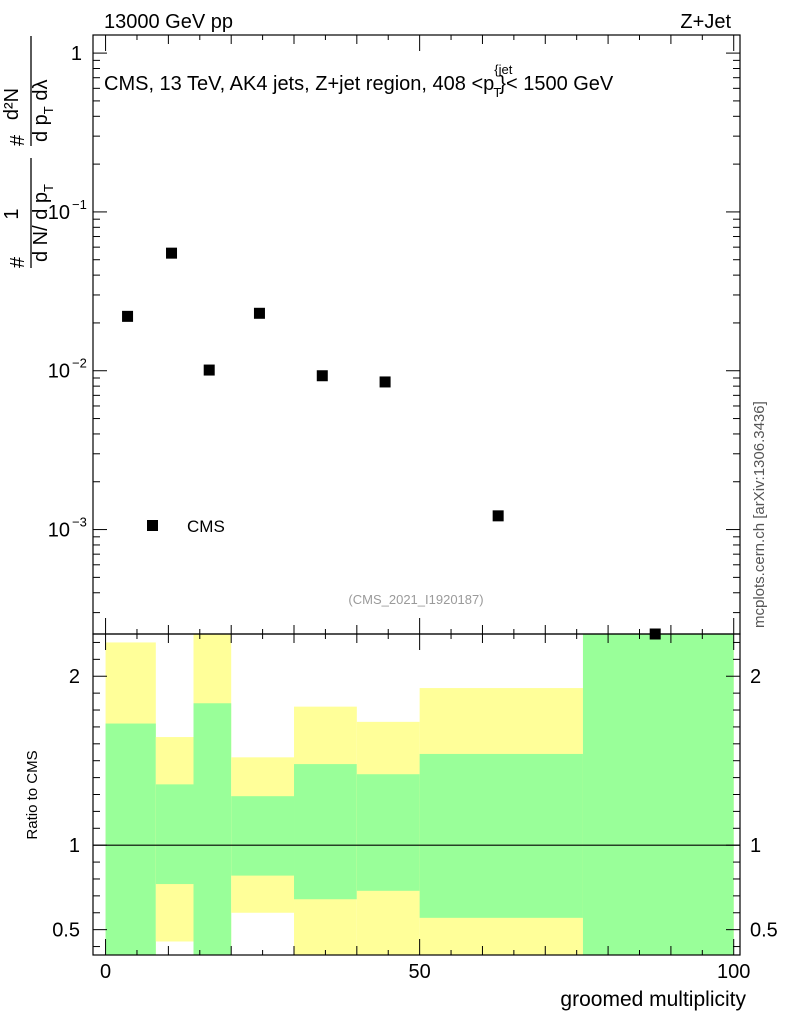  I want to click on y-axis-label: # 1 d N/ d pT # d²N d pT dλ, so click(28, 152).